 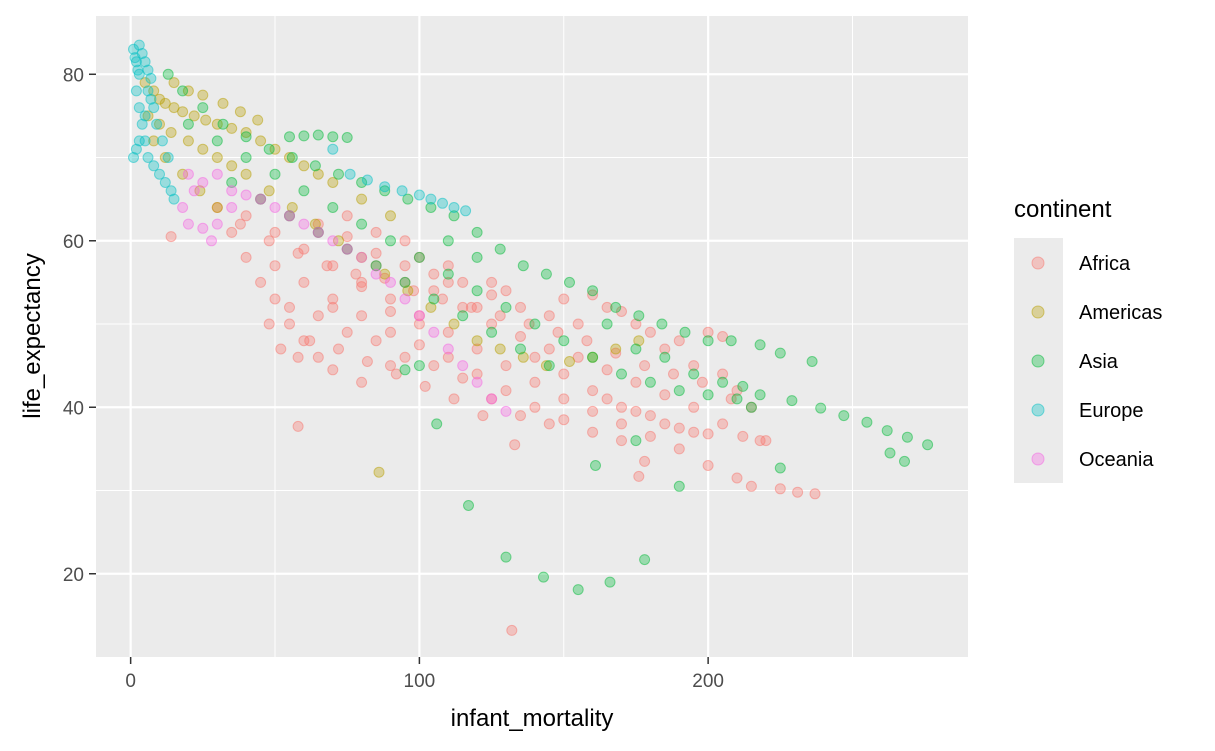 I want to click on legend-label-asia: Asia, so click(x=1099, y=362).